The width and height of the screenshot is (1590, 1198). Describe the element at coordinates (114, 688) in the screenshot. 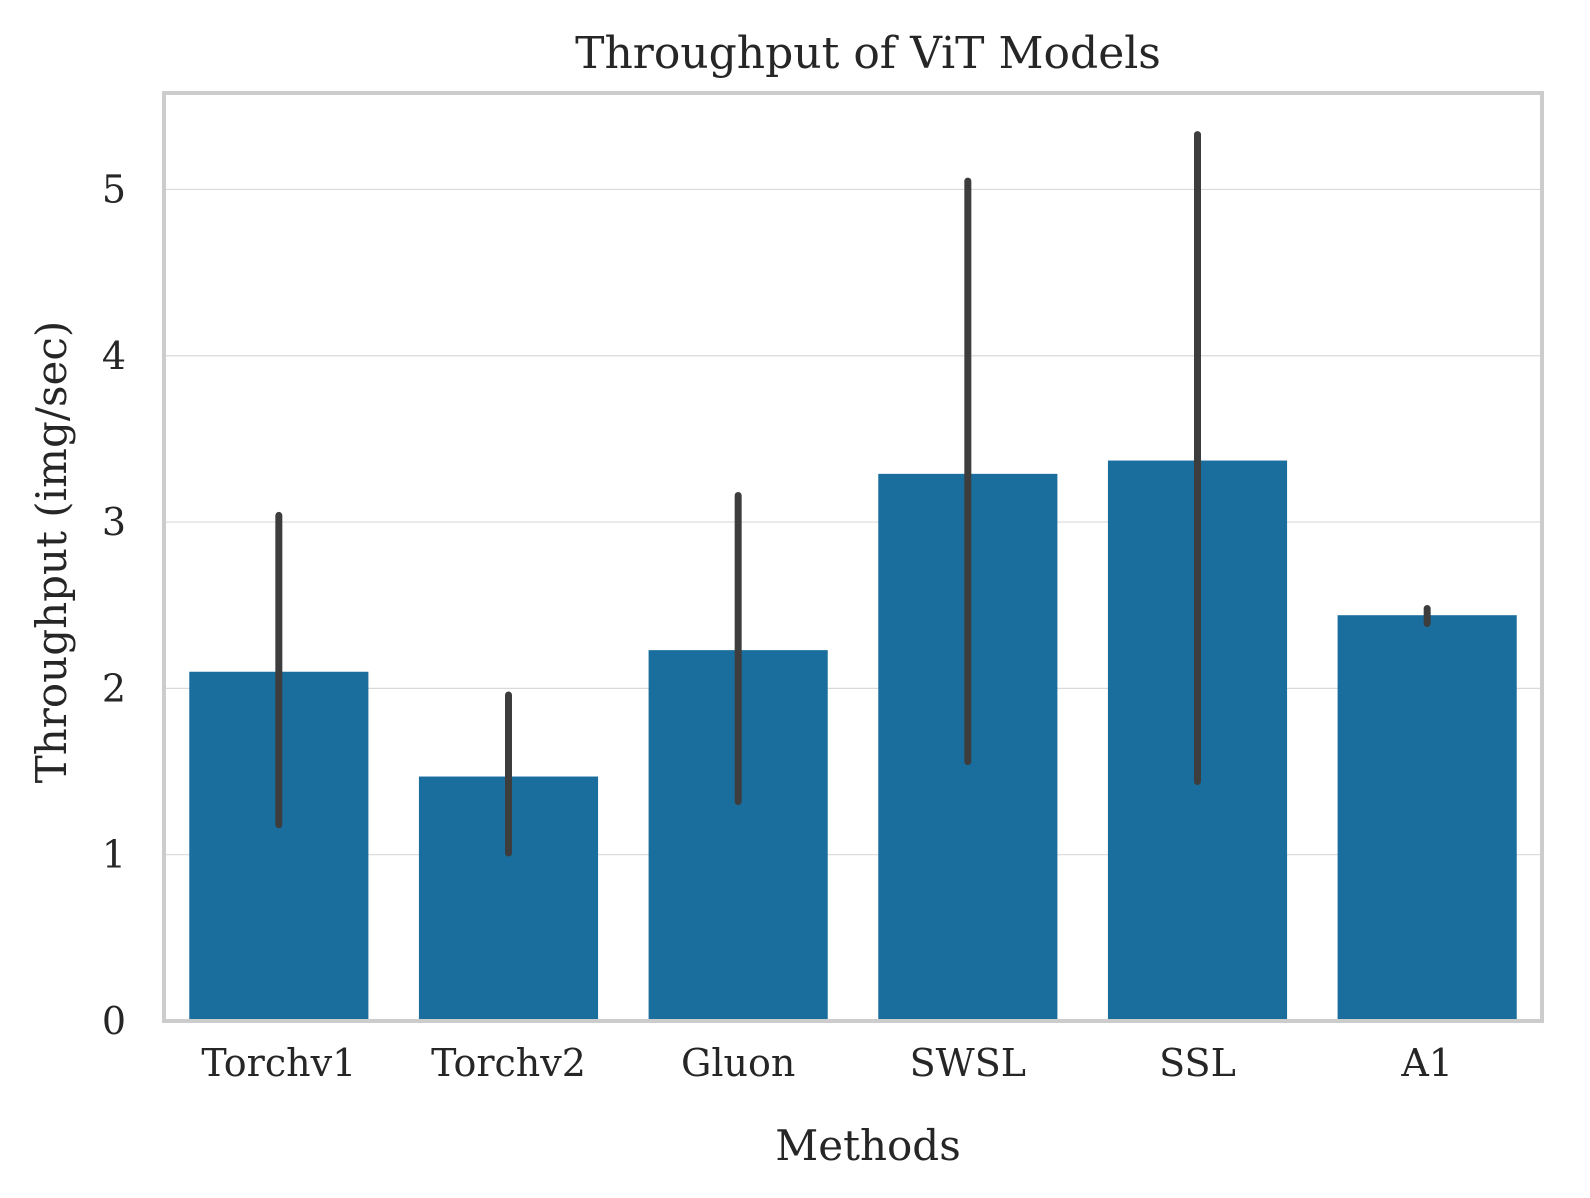

I see `y-tick-label: 2` at that location.